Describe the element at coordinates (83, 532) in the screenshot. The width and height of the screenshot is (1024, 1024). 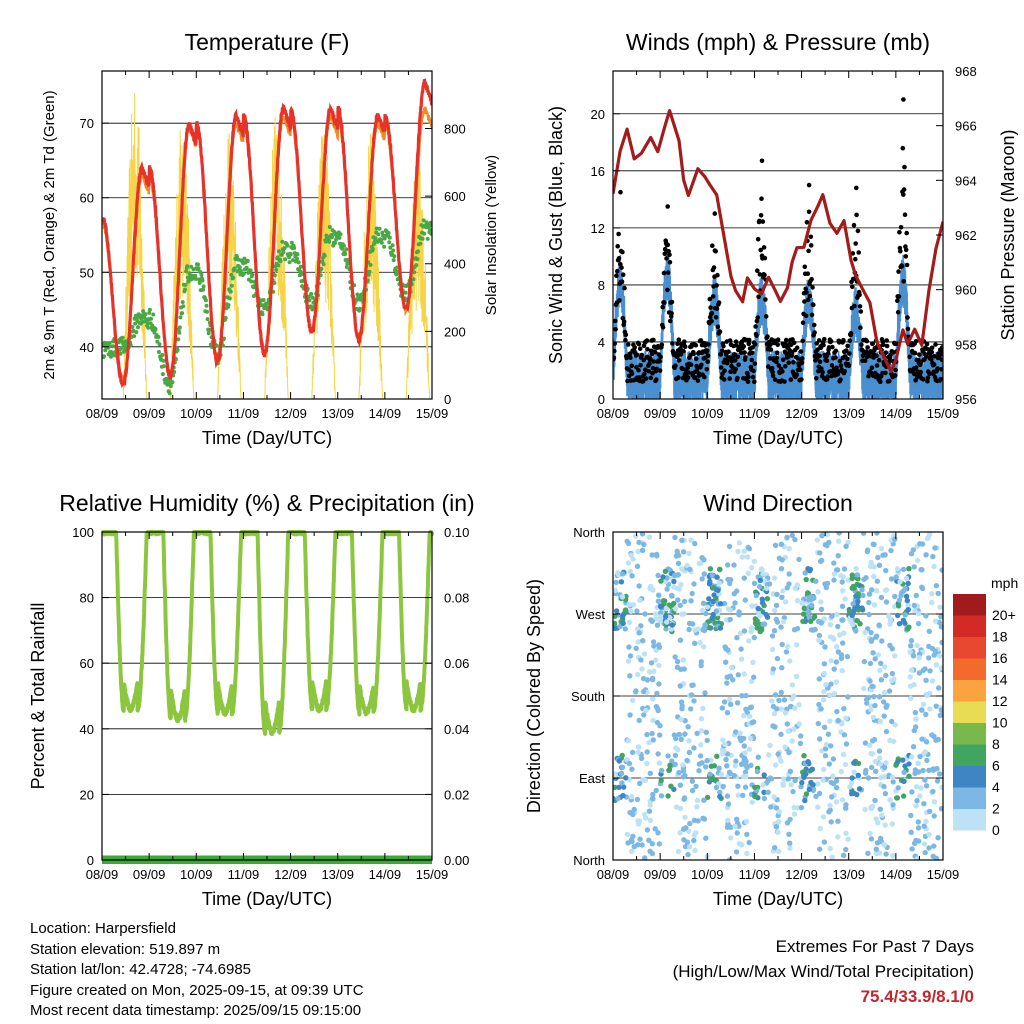
I see `y-tick-label: 100` at that location.